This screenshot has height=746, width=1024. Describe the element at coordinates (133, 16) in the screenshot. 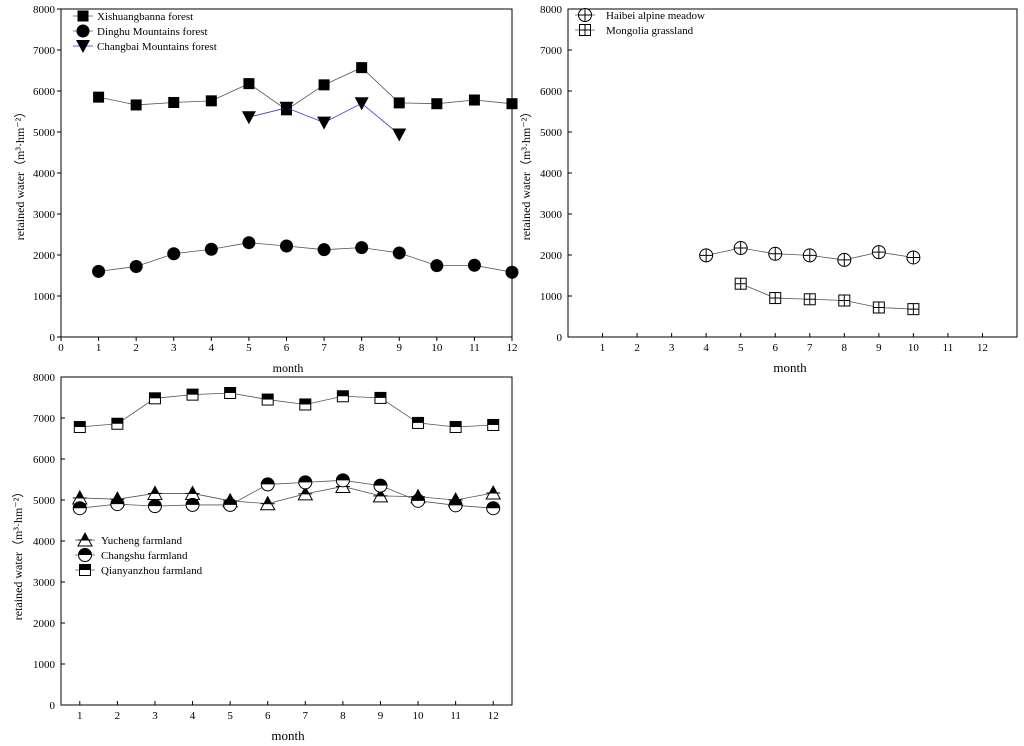

I see `legend-entry: Xishuangbanna forest` at that location.